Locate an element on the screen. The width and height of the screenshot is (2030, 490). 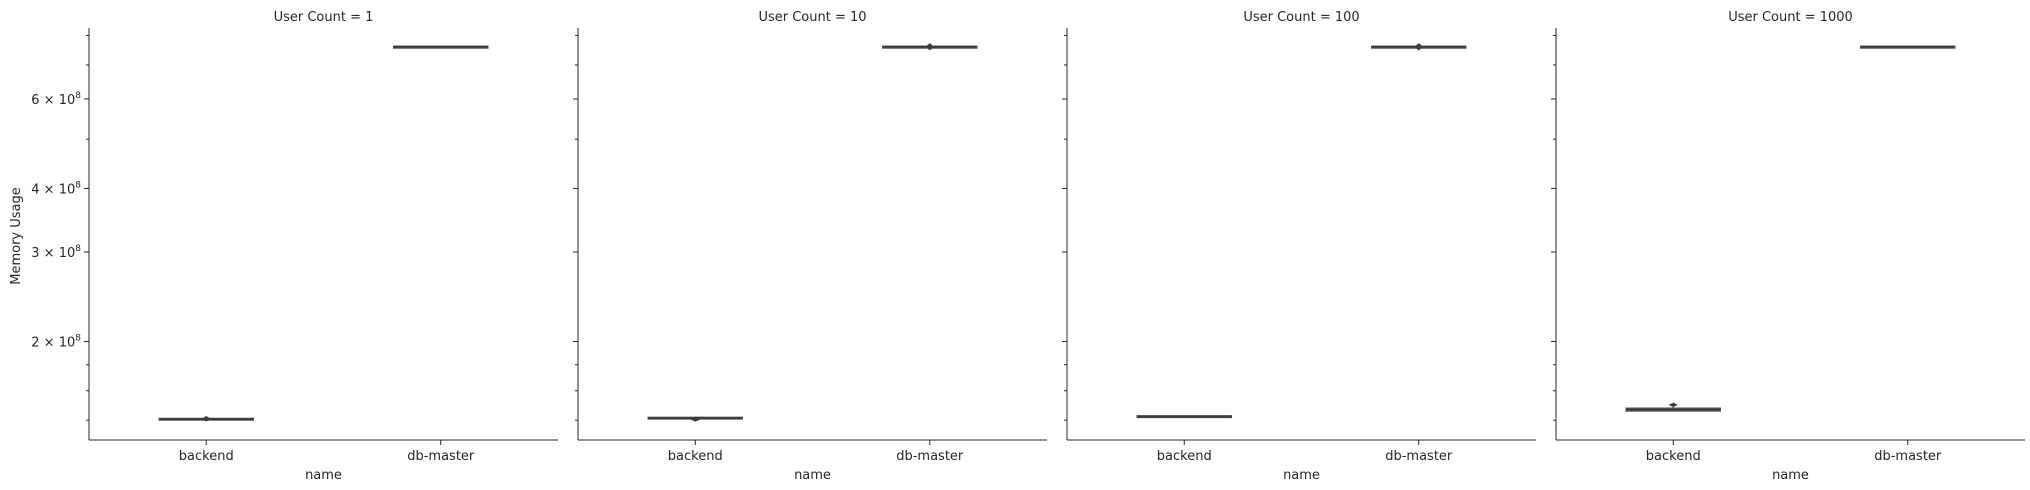
y-axis-label: Memory Usage is located at coordinates (16, 236).